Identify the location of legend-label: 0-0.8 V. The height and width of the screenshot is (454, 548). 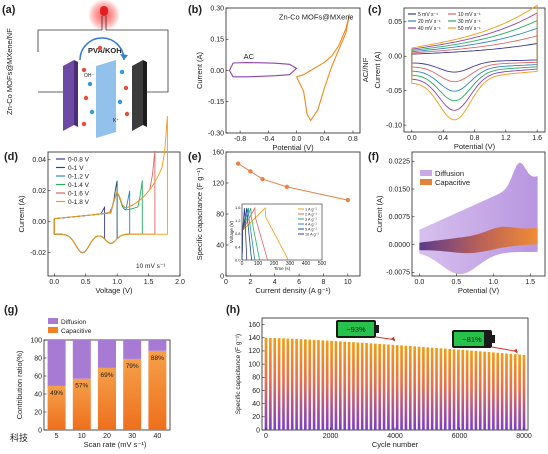
(79, 160).